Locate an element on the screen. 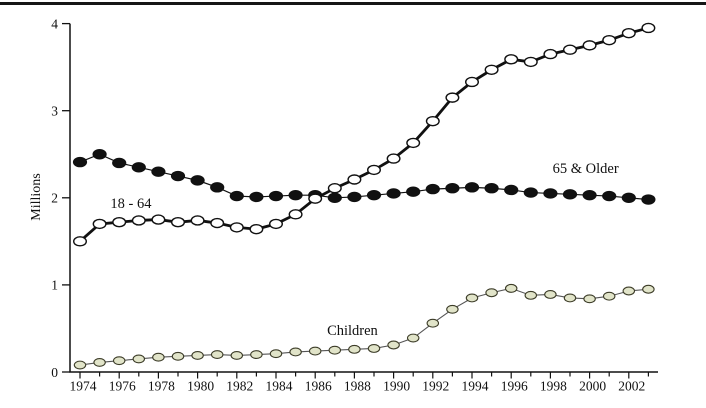  x-tick-label: 1980 is located at coordinates (200, 386).